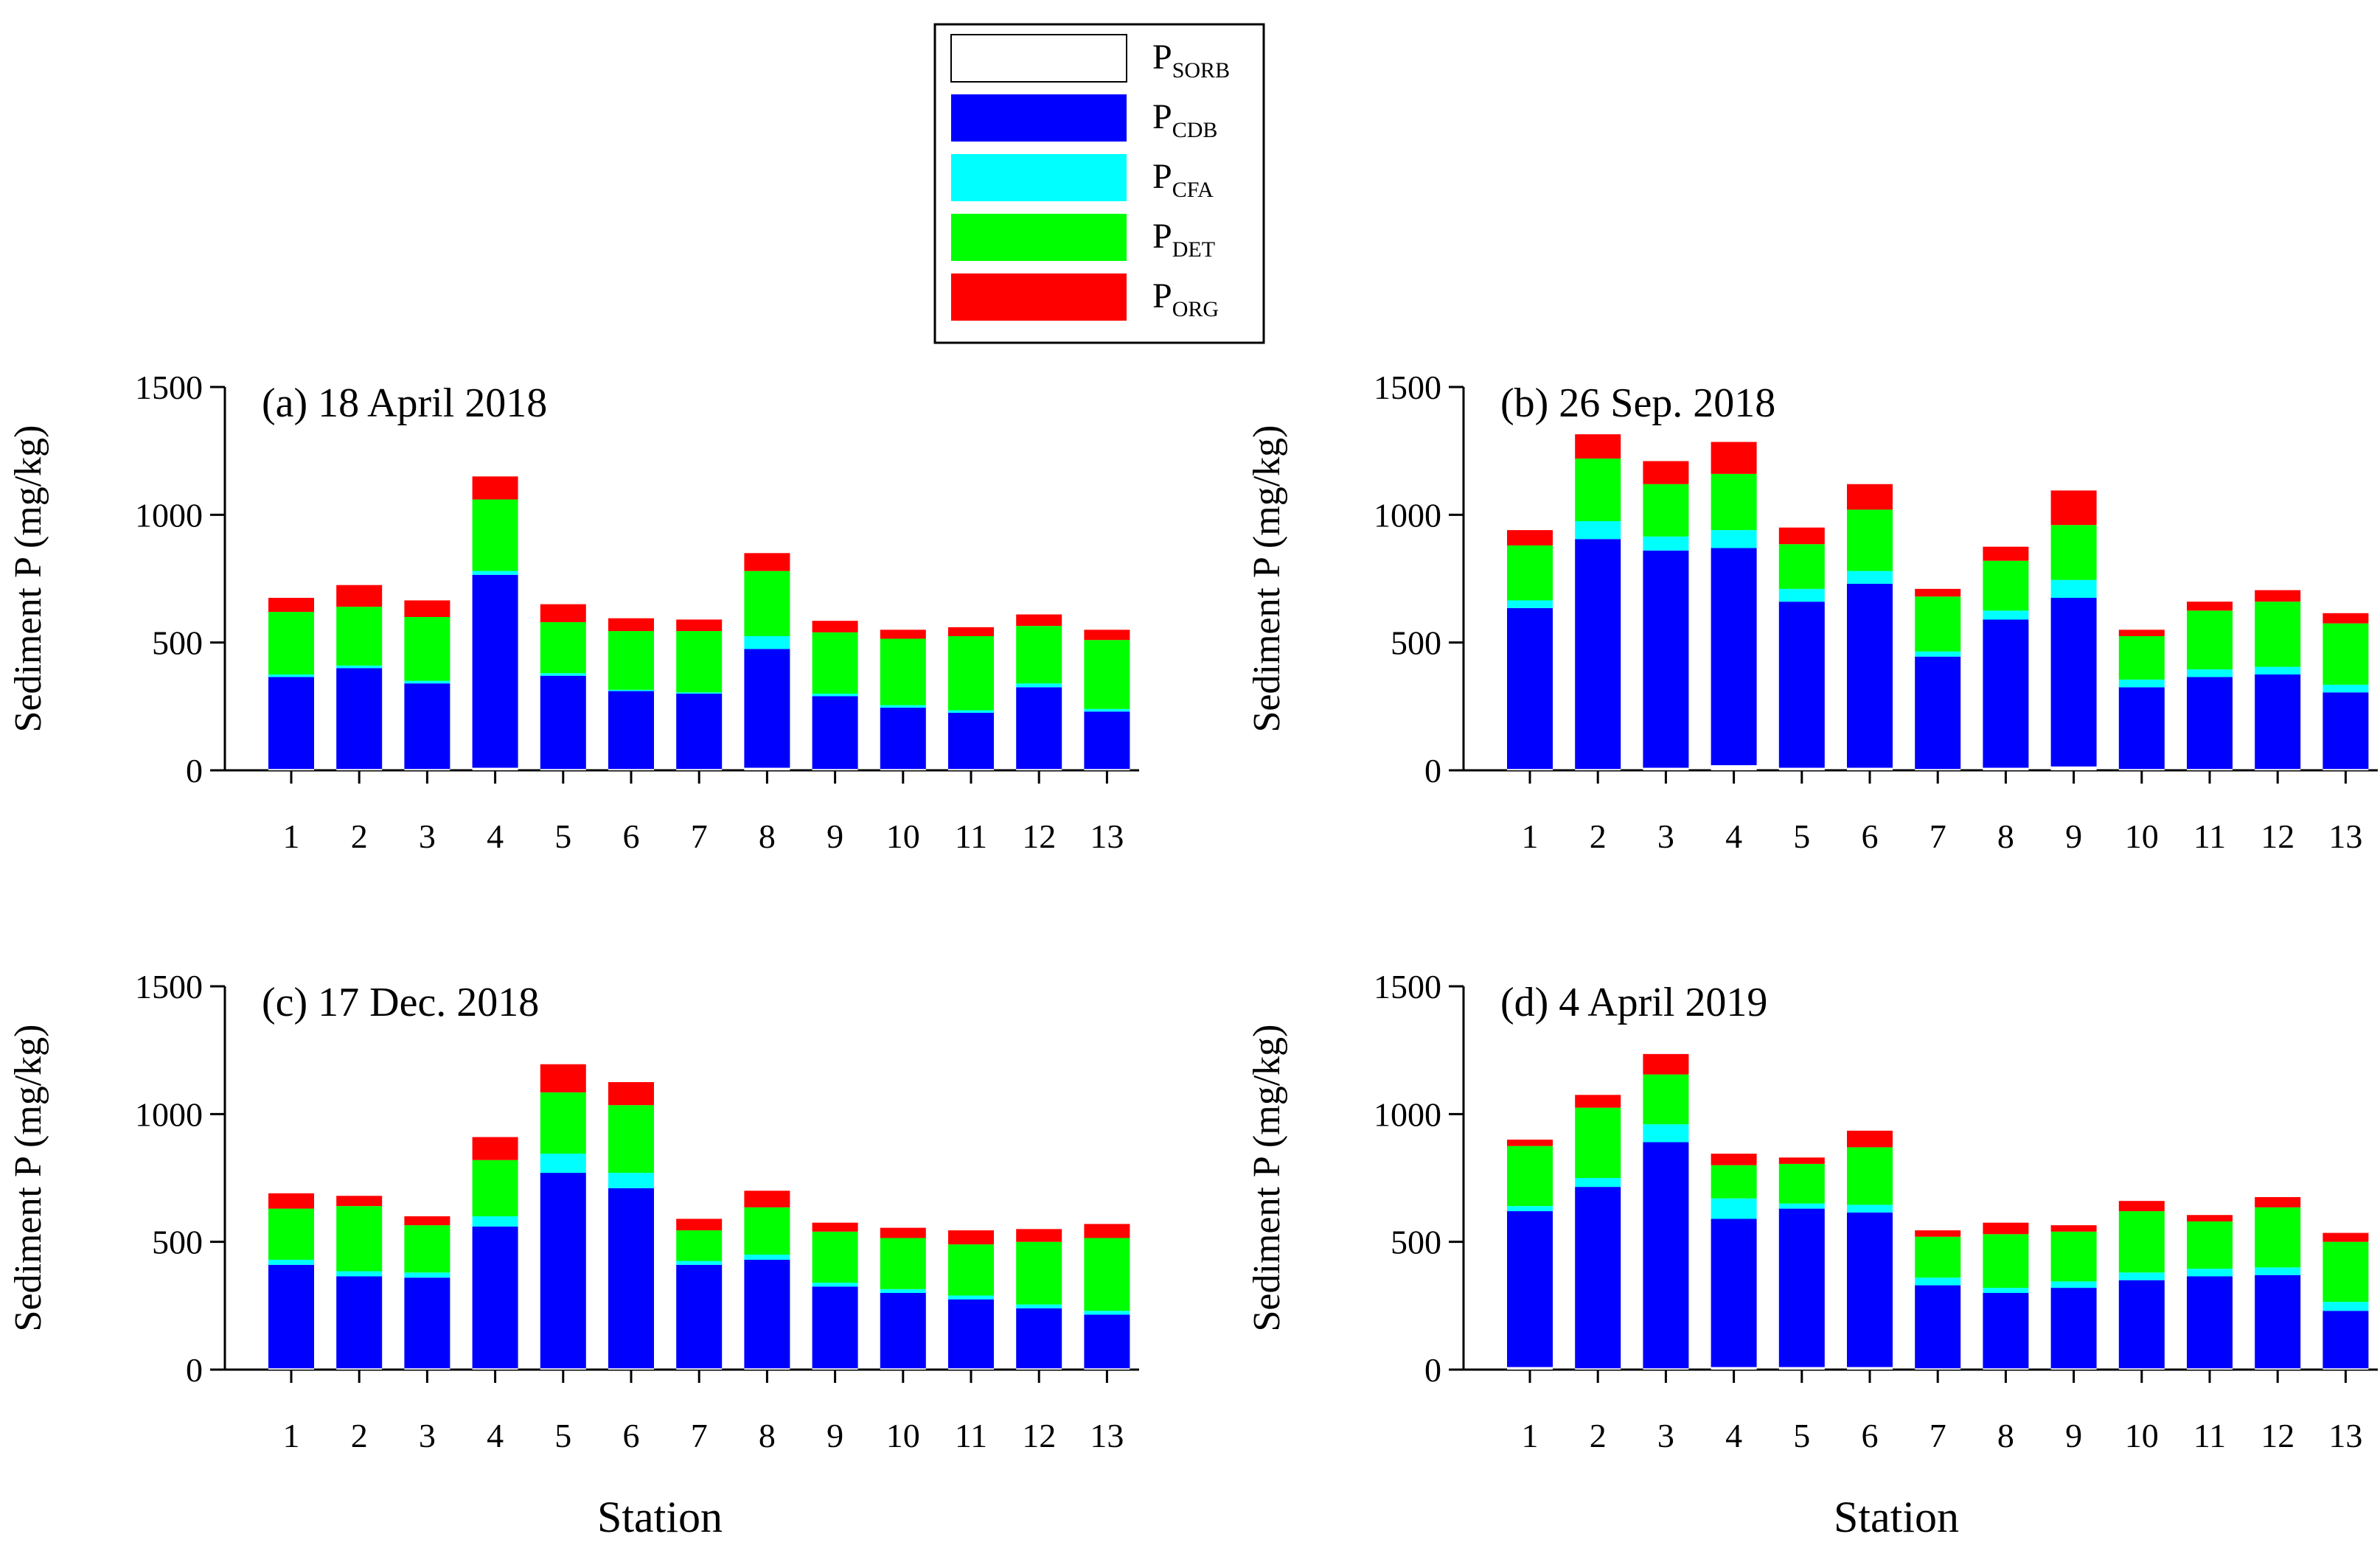 The image size is (2380, 1548). I want to click on x-tick-label: 12, so click(2277, 1435).